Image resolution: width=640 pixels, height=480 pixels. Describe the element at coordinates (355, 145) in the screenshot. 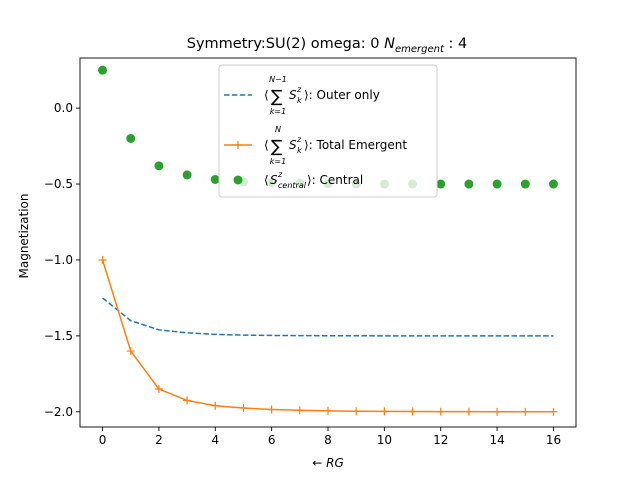

I see `legend-label-1: ⟩: Total Emergent` at that location.